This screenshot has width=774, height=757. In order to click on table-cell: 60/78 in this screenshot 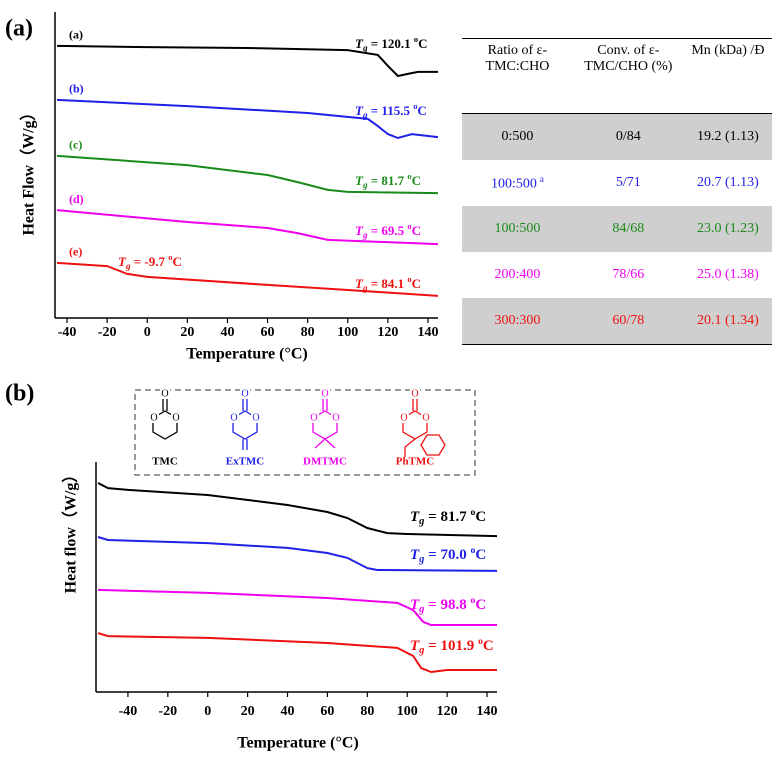, I will do `click(628, 321)`.